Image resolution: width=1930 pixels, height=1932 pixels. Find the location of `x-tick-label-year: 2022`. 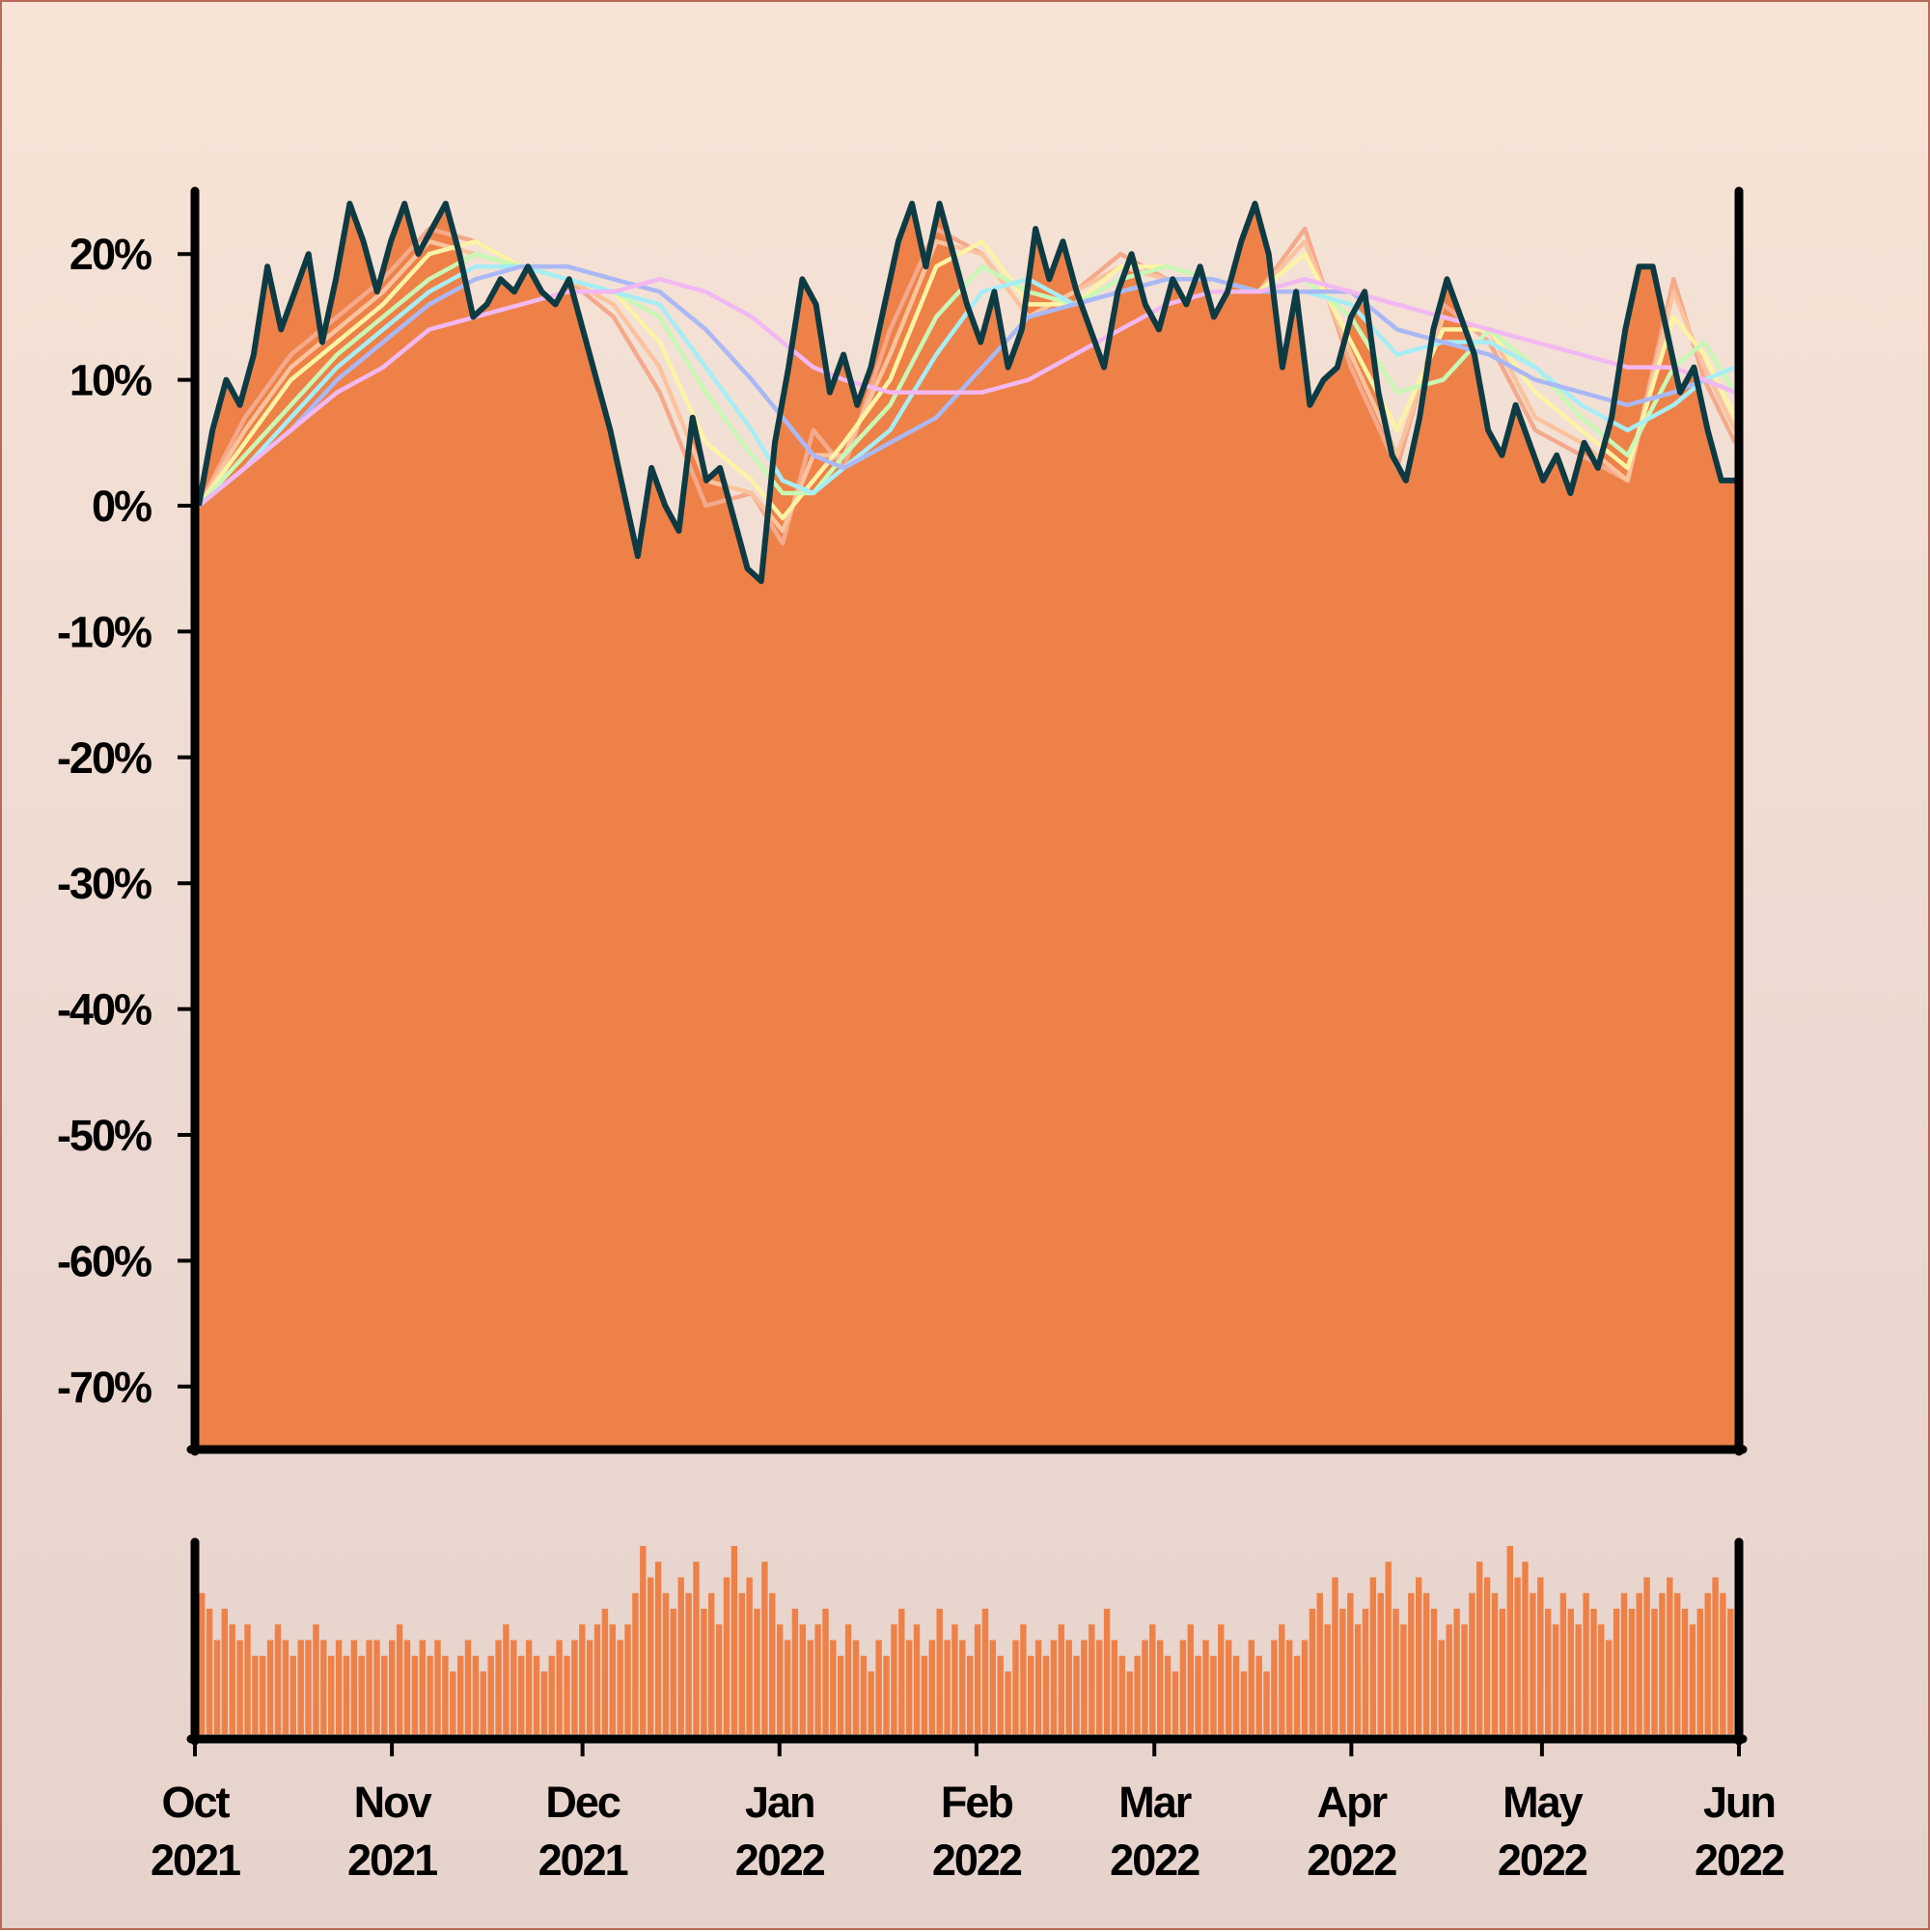

x-tick-label-year: 2022 is located at coordinates (1542, 1860).